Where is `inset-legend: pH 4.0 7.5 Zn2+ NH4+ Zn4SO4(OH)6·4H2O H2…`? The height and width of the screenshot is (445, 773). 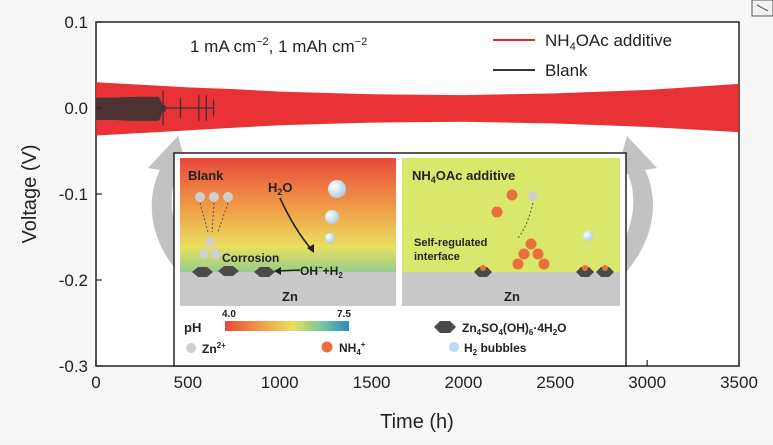
inset-legend: pH 4.0 7.5 Zn2+ NH4+ Zn4SO4(OH)6·4H2O H2… is located at coordinates (375, 333).